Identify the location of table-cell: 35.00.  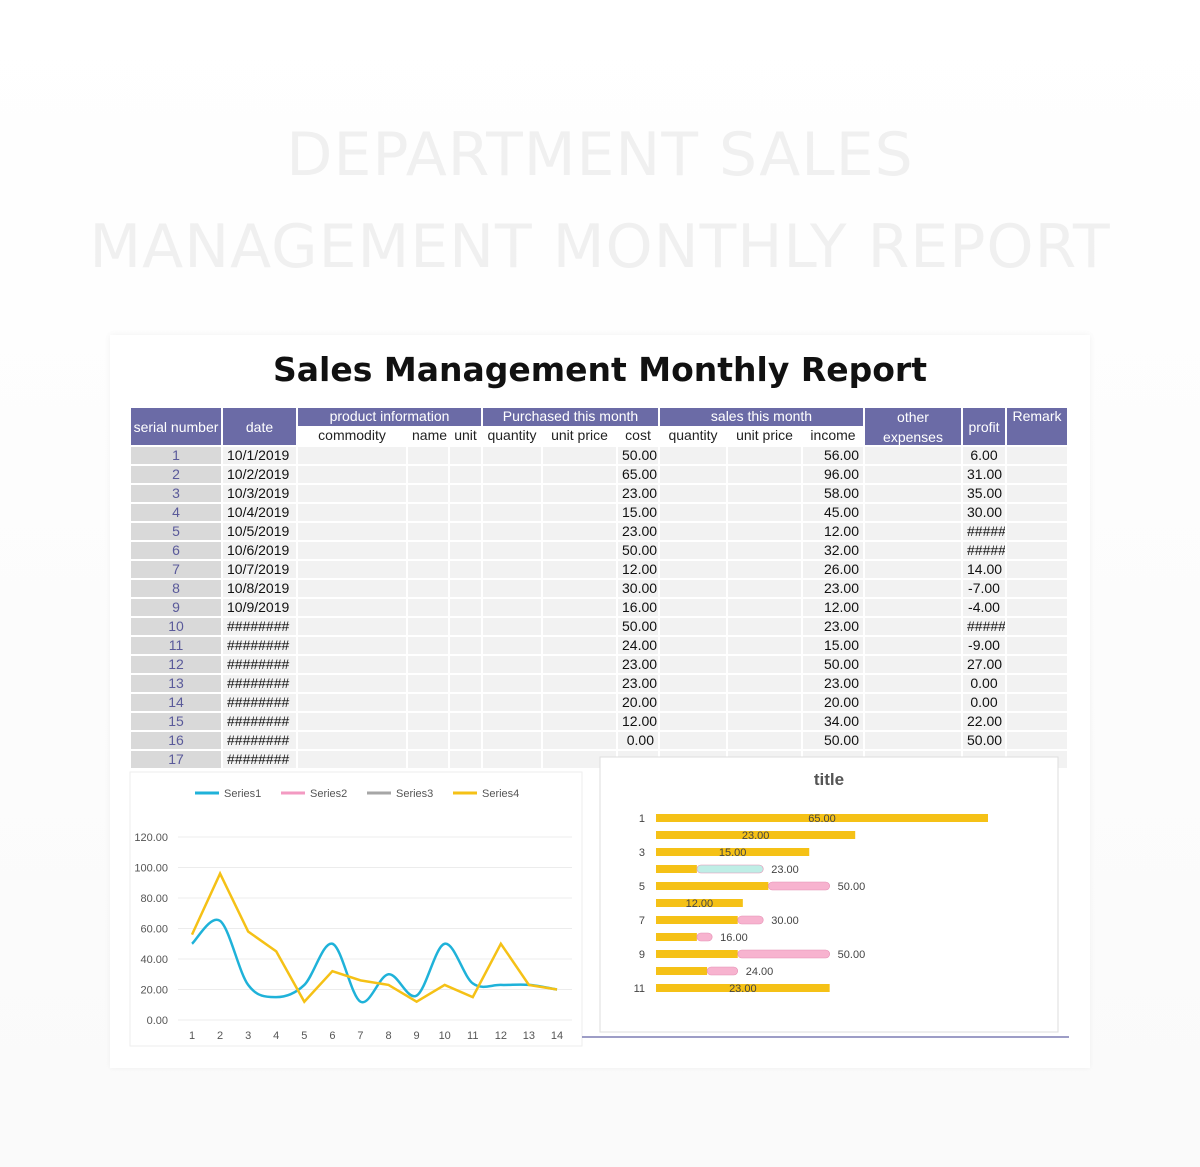
(984, 493).